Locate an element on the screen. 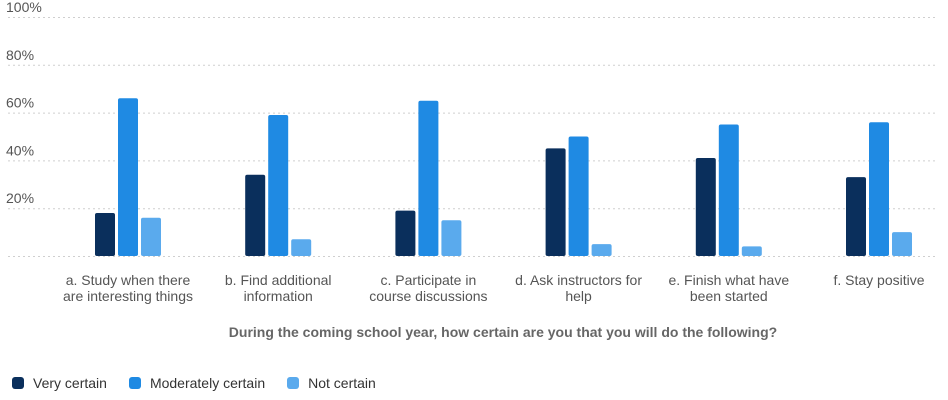  legend-item: Moderately certain is located at coordinates (197, 383).